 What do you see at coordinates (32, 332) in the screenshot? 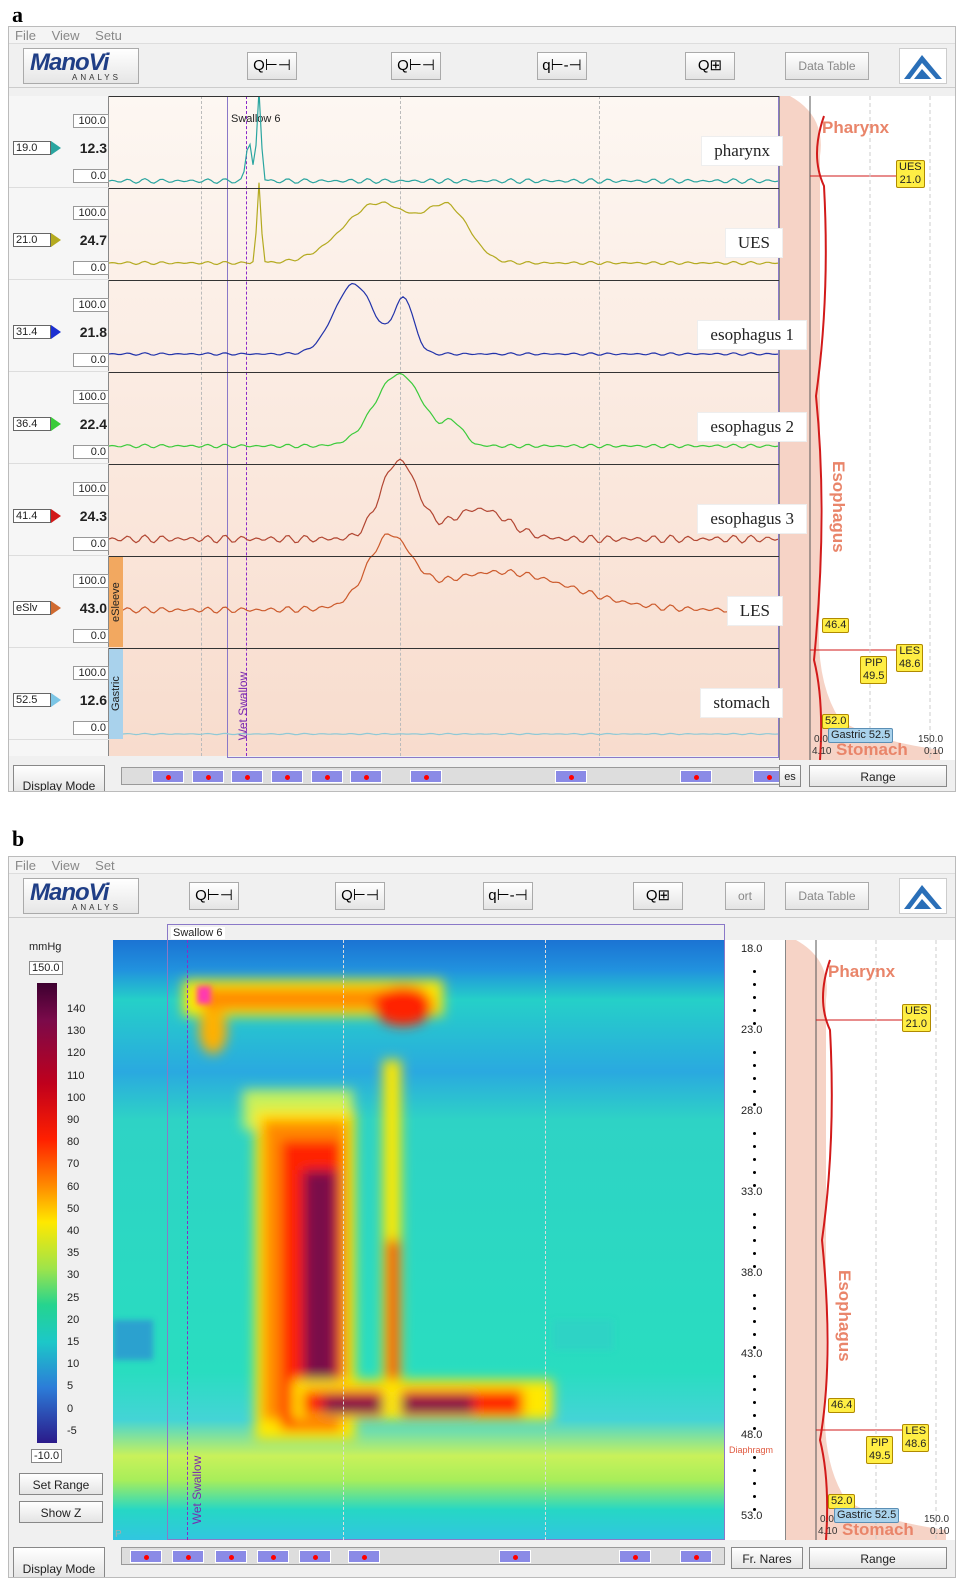
I see `channel-position: 31.4` at bounding box center [32, 332].